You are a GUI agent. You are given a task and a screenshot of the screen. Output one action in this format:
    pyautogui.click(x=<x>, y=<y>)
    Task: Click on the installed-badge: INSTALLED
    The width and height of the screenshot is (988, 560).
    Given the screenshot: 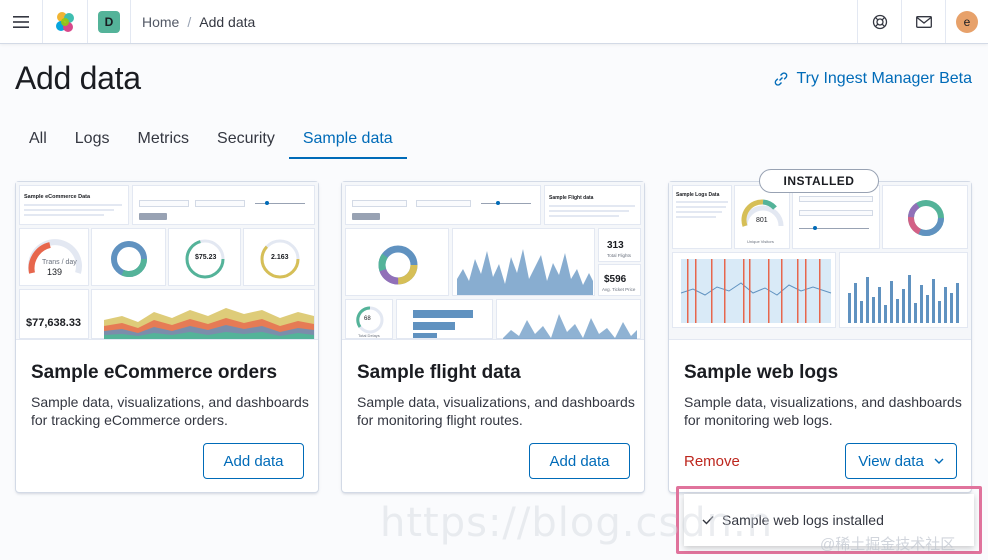 What is the action you would take?
    pyautogui.click(x=819, y=181)
    